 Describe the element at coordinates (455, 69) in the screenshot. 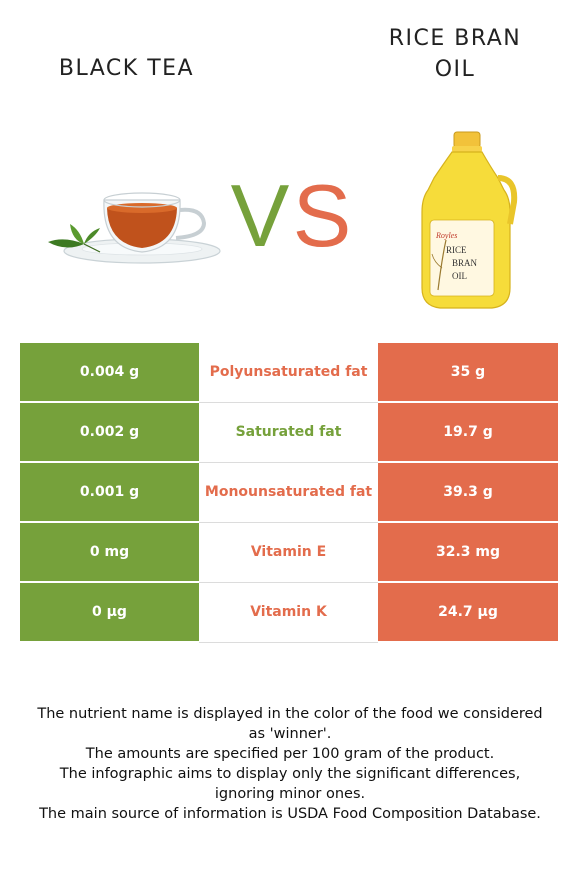

I see `right-food-title-line2: OIL` at that location.